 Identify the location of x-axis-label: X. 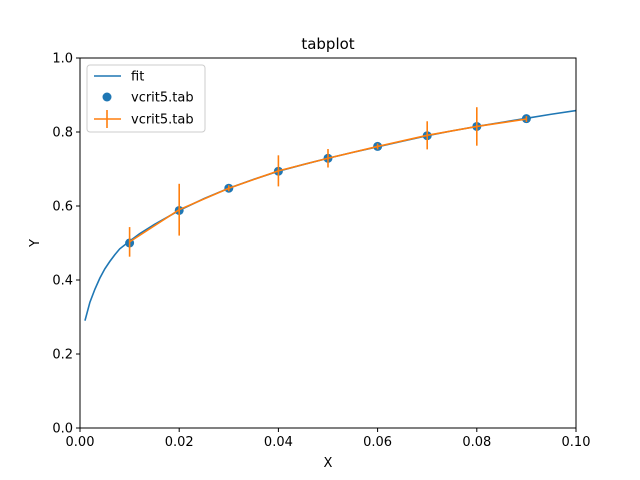
(328, 463).